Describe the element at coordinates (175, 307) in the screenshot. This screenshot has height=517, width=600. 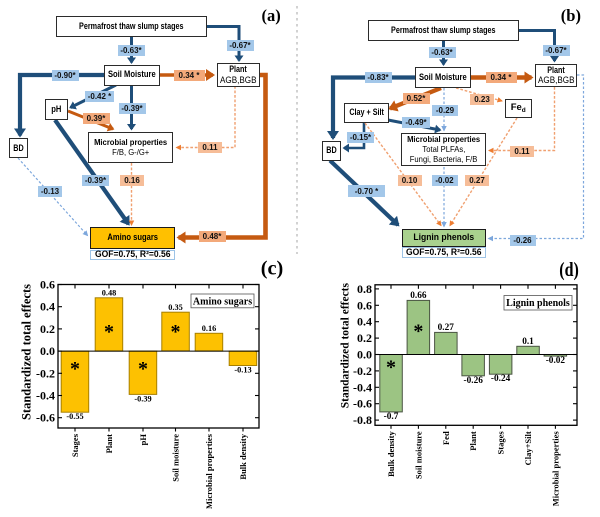
I see `svg-text: 0.35` at that location.